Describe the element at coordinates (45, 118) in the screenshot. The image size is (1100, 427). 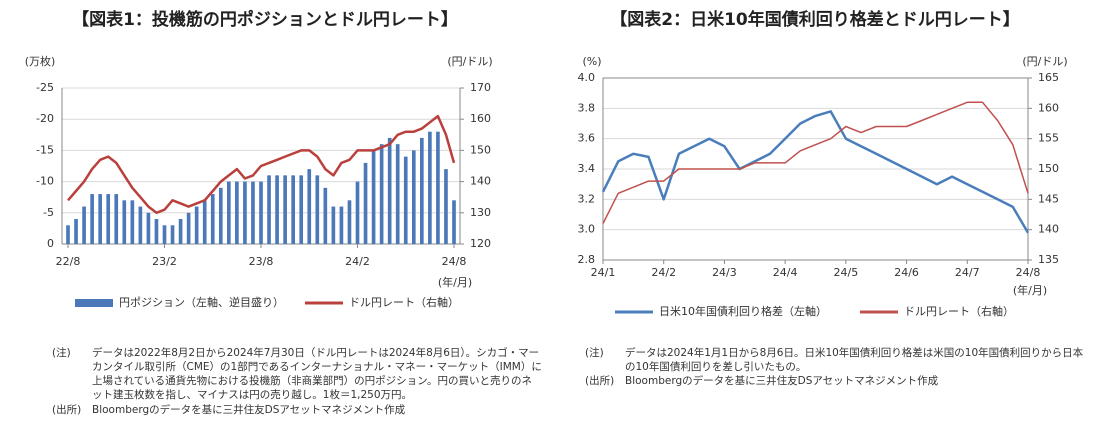
I see `y-tick-label: -20` at that location.